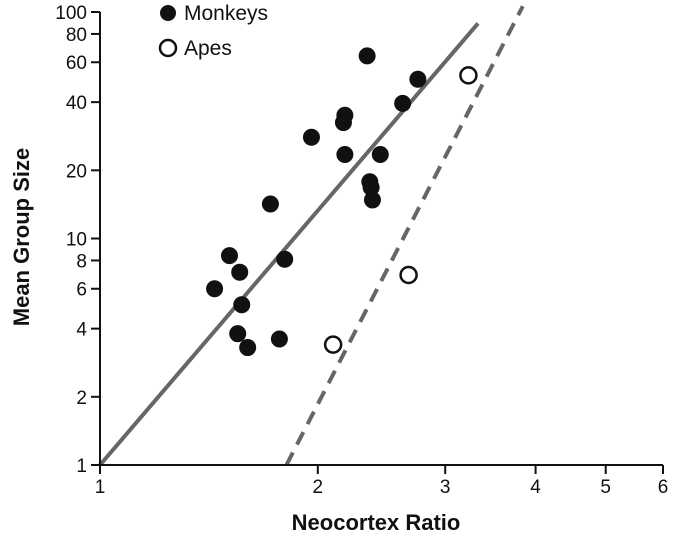 The width and height of the screenshot is (682, 542). Describe the element at coordinates (81, 330) in the screenshot. I see `y-tick-label: 4` at that location.